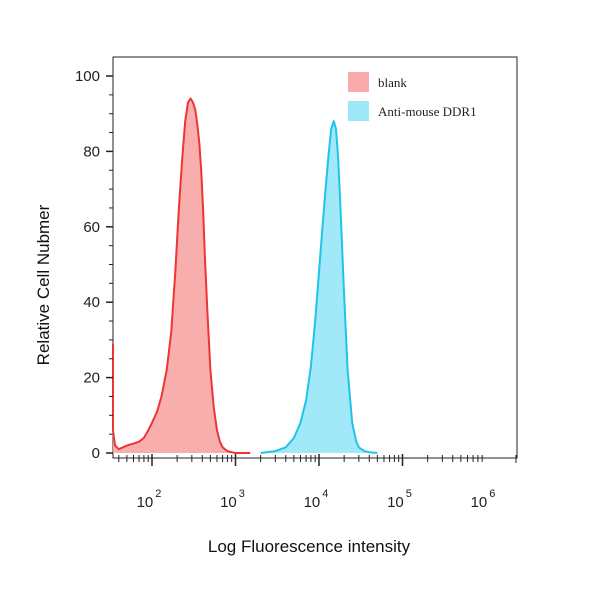  What do you see at coordinates (91, 302) in the screenshot?
I see `y-tick-label-2: 40` at bounding box center [91, 302].